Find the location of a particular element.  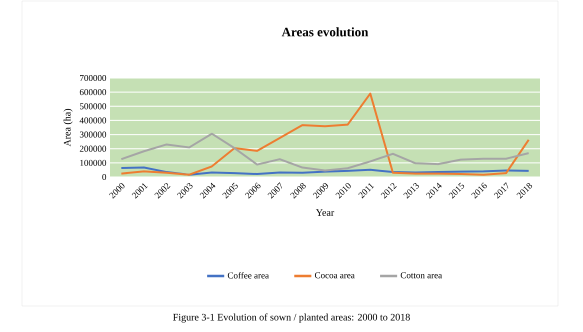

legend-label: Cotton area is located at coordinates (421, 275).